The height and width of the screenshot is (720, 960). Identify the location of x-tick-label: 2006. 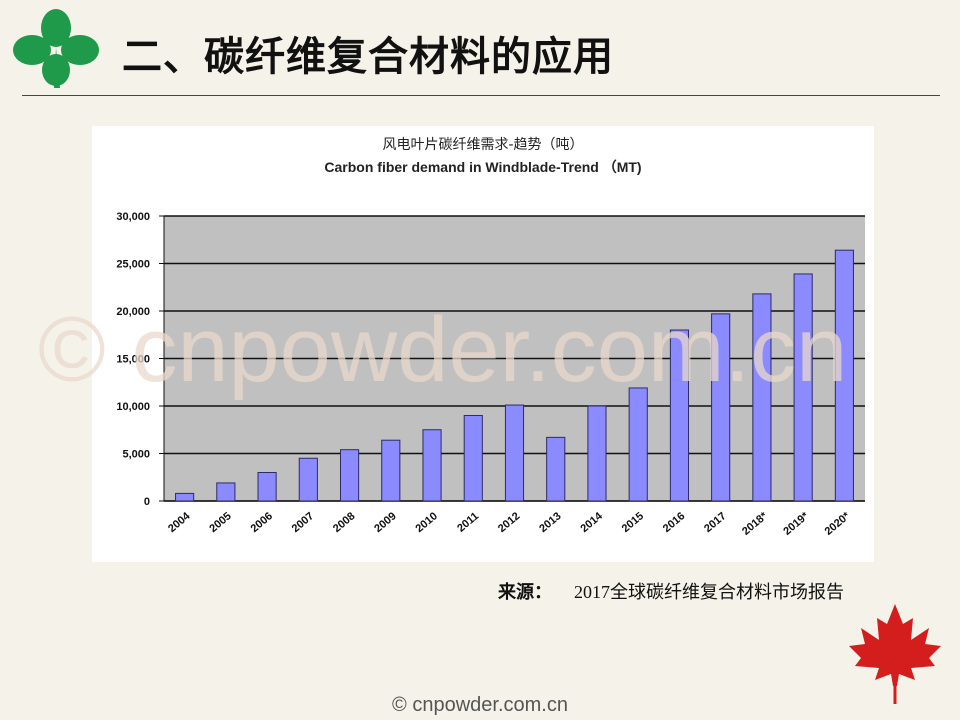
(262, 522).